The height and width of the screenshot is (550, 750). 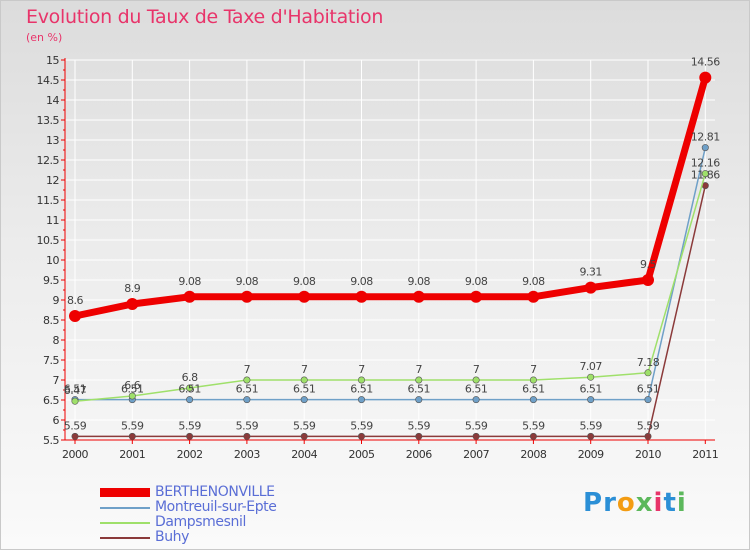 I want to click on legend-label: Buhy, so click(x=172, y=537).